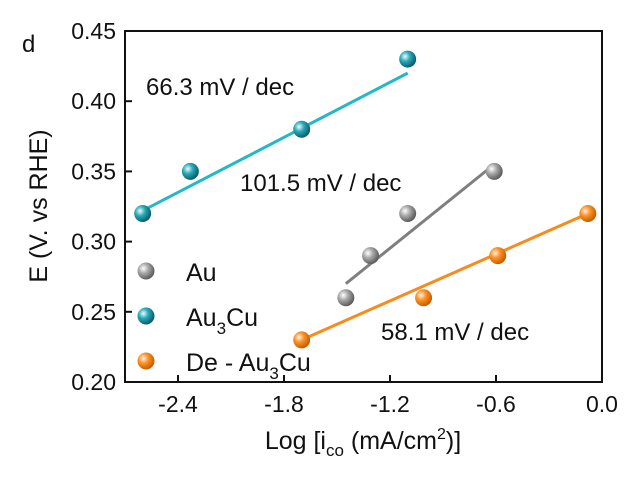 The height and width of the screenshot is (482, 634). I want to click on slope-label-de-au3cu: 58.1 mV / dec, so click(455, 332).